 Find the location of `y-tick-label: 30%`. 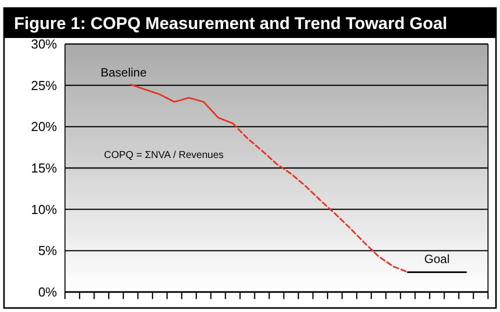

y-tick-label: 30% is located at coordinates (44, 44).